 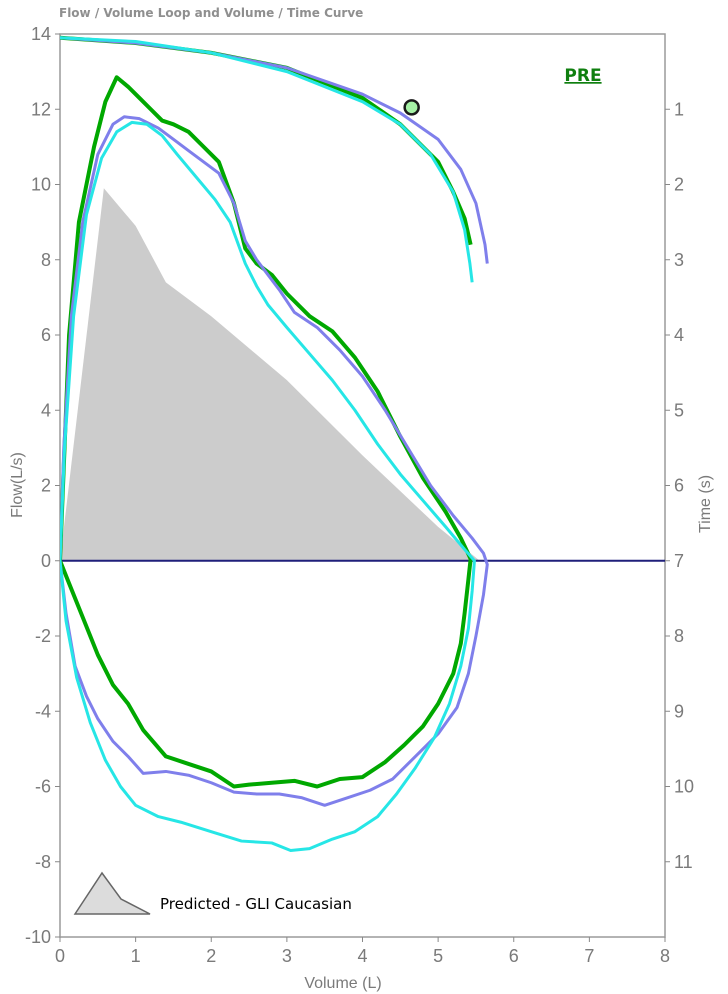 What do you see at coordinates (679, 711) in the screenshot?
I see `y2-tick-label: 9` at bounding box center [679, 711].